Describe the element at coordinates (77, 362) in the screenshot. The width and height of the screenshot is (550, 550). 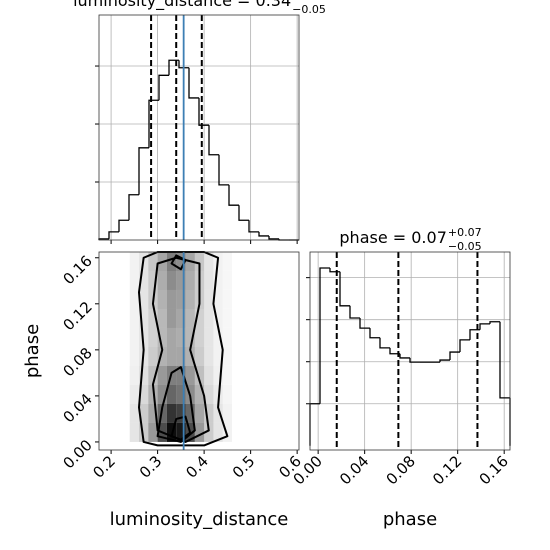
I see `y-tick-label: 0.08` at that location.